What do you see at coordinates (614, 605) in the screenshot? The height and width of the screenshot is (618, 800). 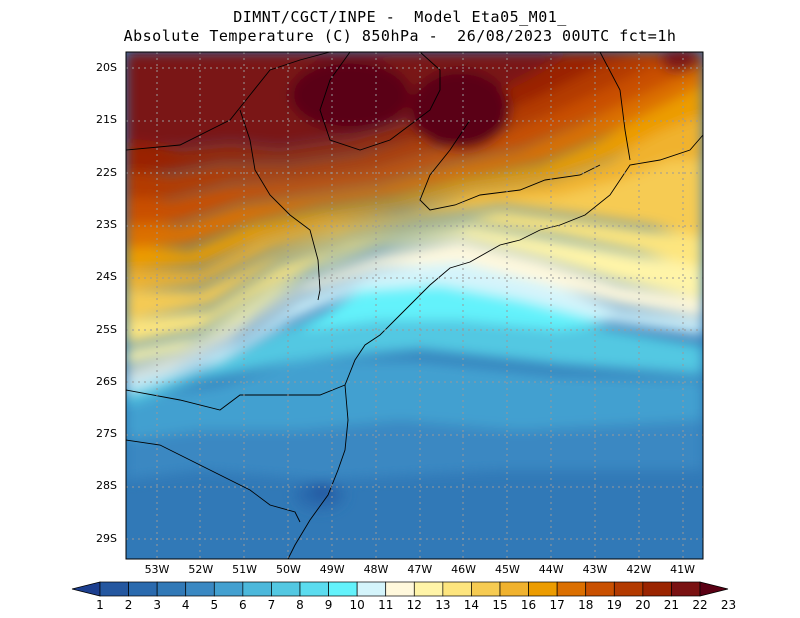 I see `colorbar-label: 19` at bounding box center [614, 605].